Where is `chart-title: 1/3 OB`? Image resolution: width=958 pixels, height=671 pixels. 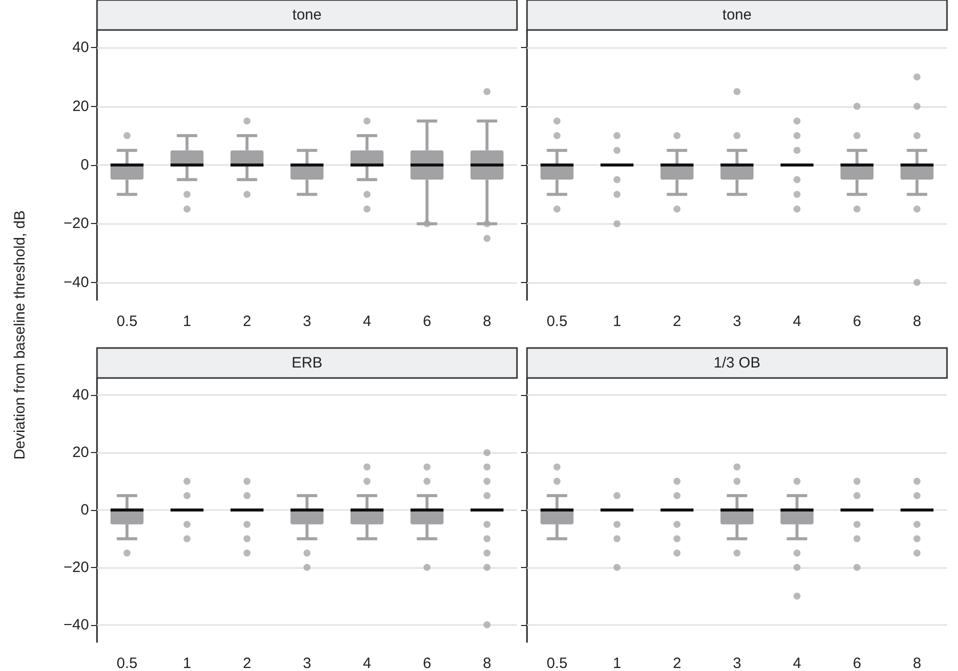 chart-title: 1/3 OB is located at coordinates (737, 363).